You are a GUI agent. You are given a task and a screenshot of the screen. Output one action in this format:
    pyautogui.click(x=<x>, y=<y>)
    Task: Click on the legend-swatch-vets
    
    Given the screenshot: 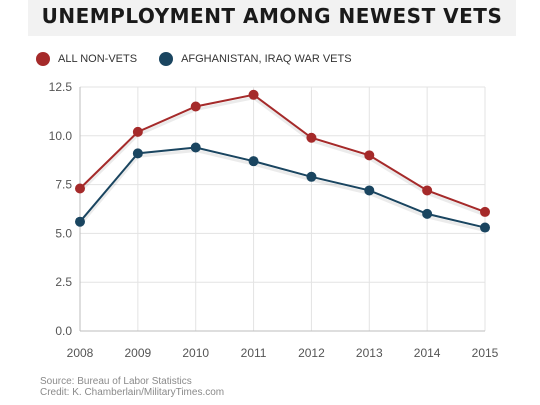 What is the action you would take?
    pyautogui.click(x=166, y=59)
    